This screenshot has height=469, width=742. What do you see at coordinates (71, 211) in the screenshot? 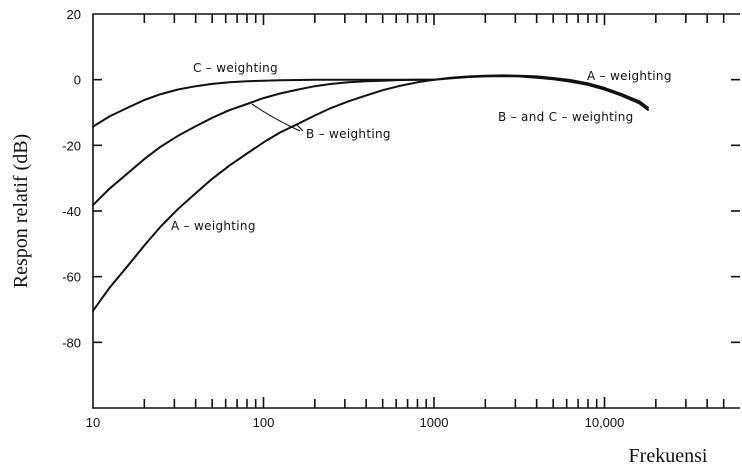
I see `y-tick-label: -40` at bounding box center [71, 211].